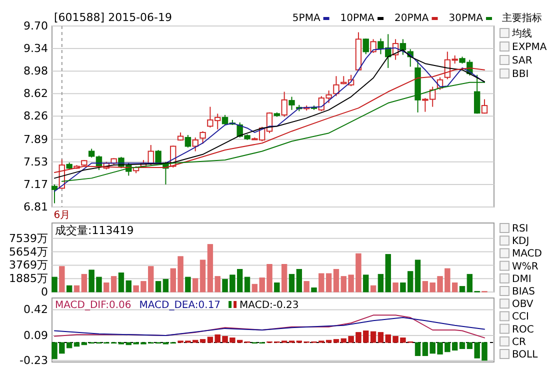 Image resolution: width=553 pixels, height=367 pixels. I want to click on text: KDJ, so click(521, 242).